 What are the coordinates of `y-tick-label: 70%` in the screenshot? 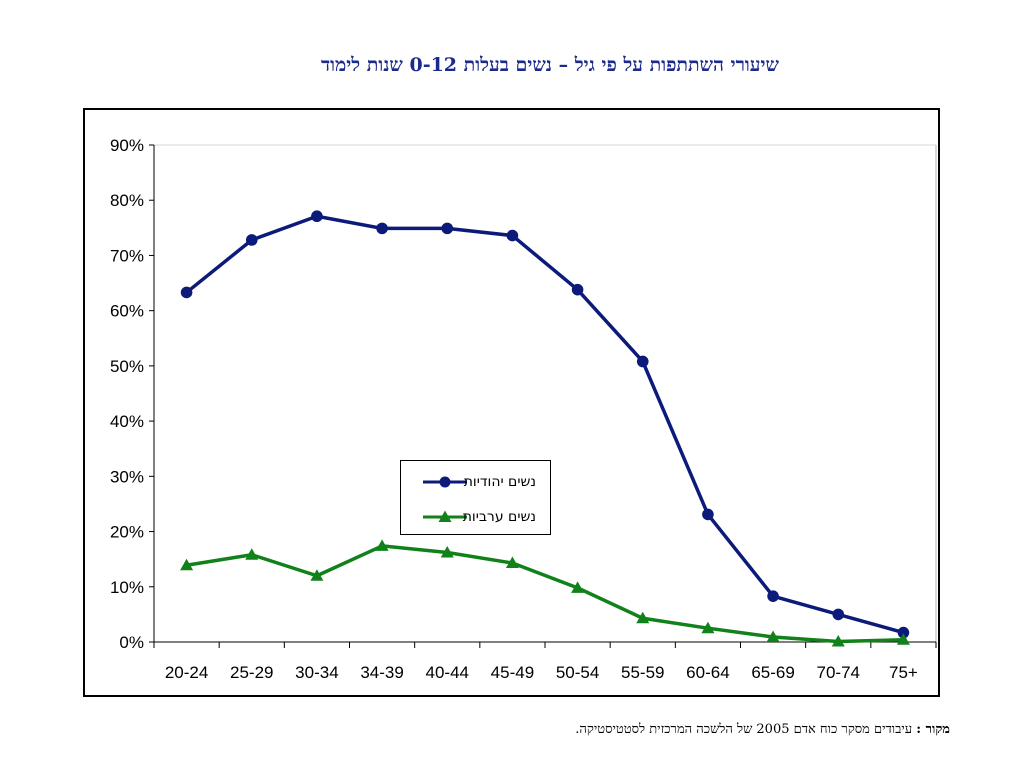 It's located at (127, 255).